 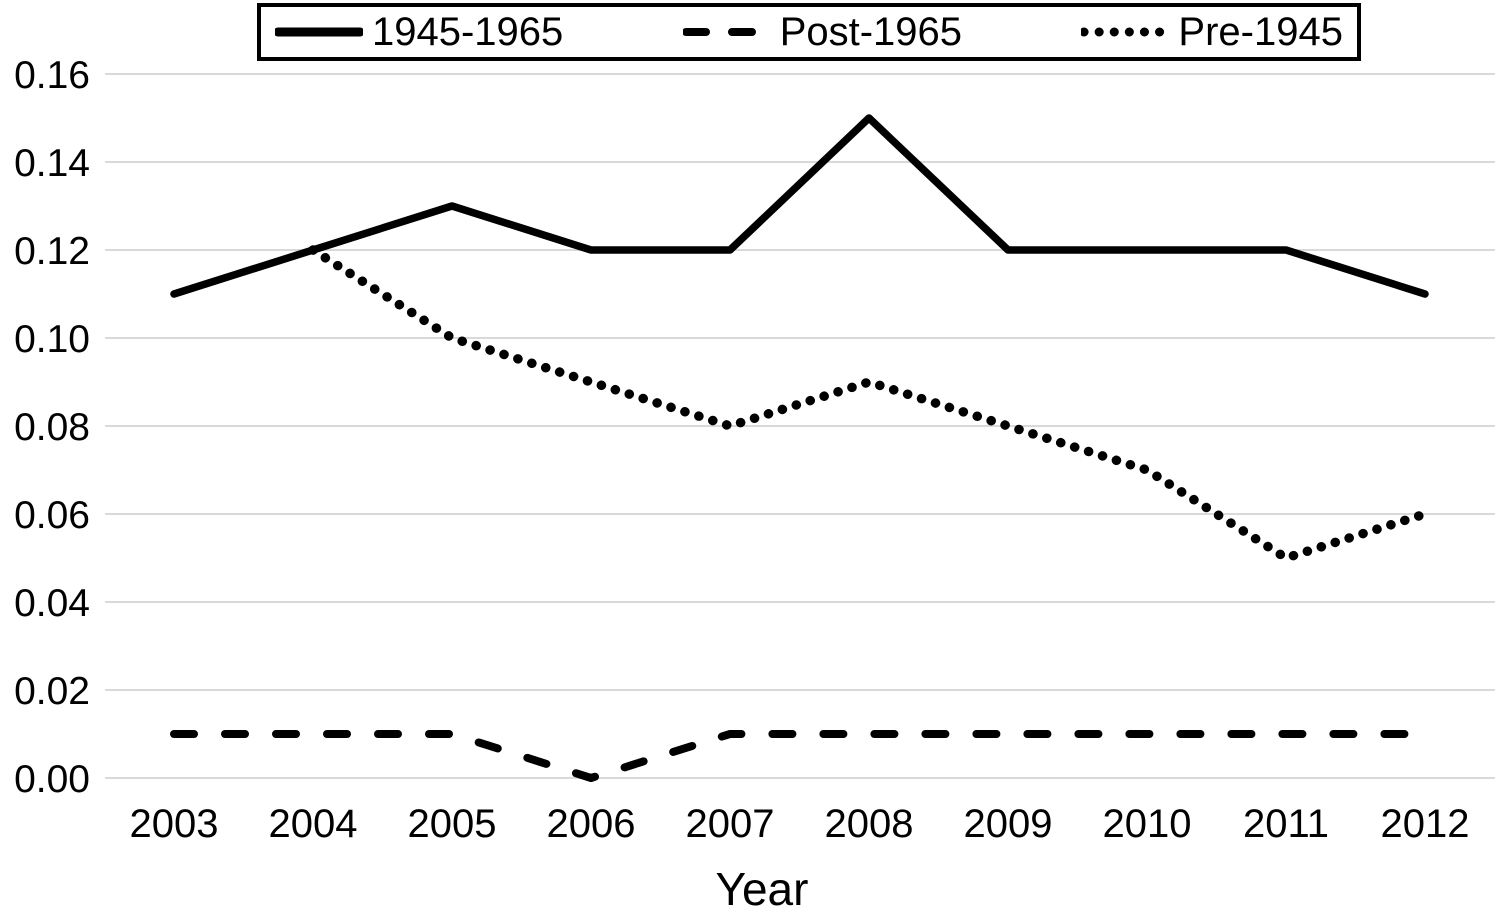 What do you see at coordinates (799, 756) in the screenshot?
I see `series-line-post-1965` at bounding box center [799, 756].